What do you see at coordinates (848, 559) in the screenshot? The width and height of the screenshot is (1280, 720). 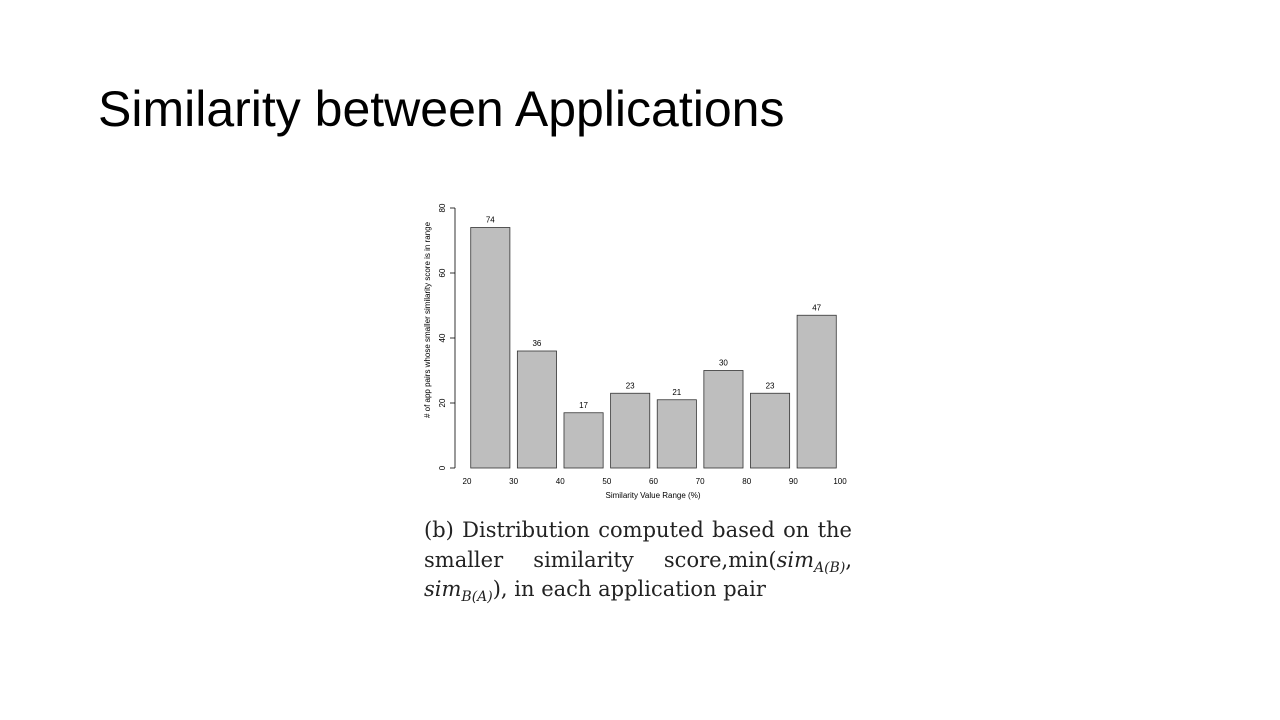 I see `caption-text: ,` at bounding box center [848, 559].